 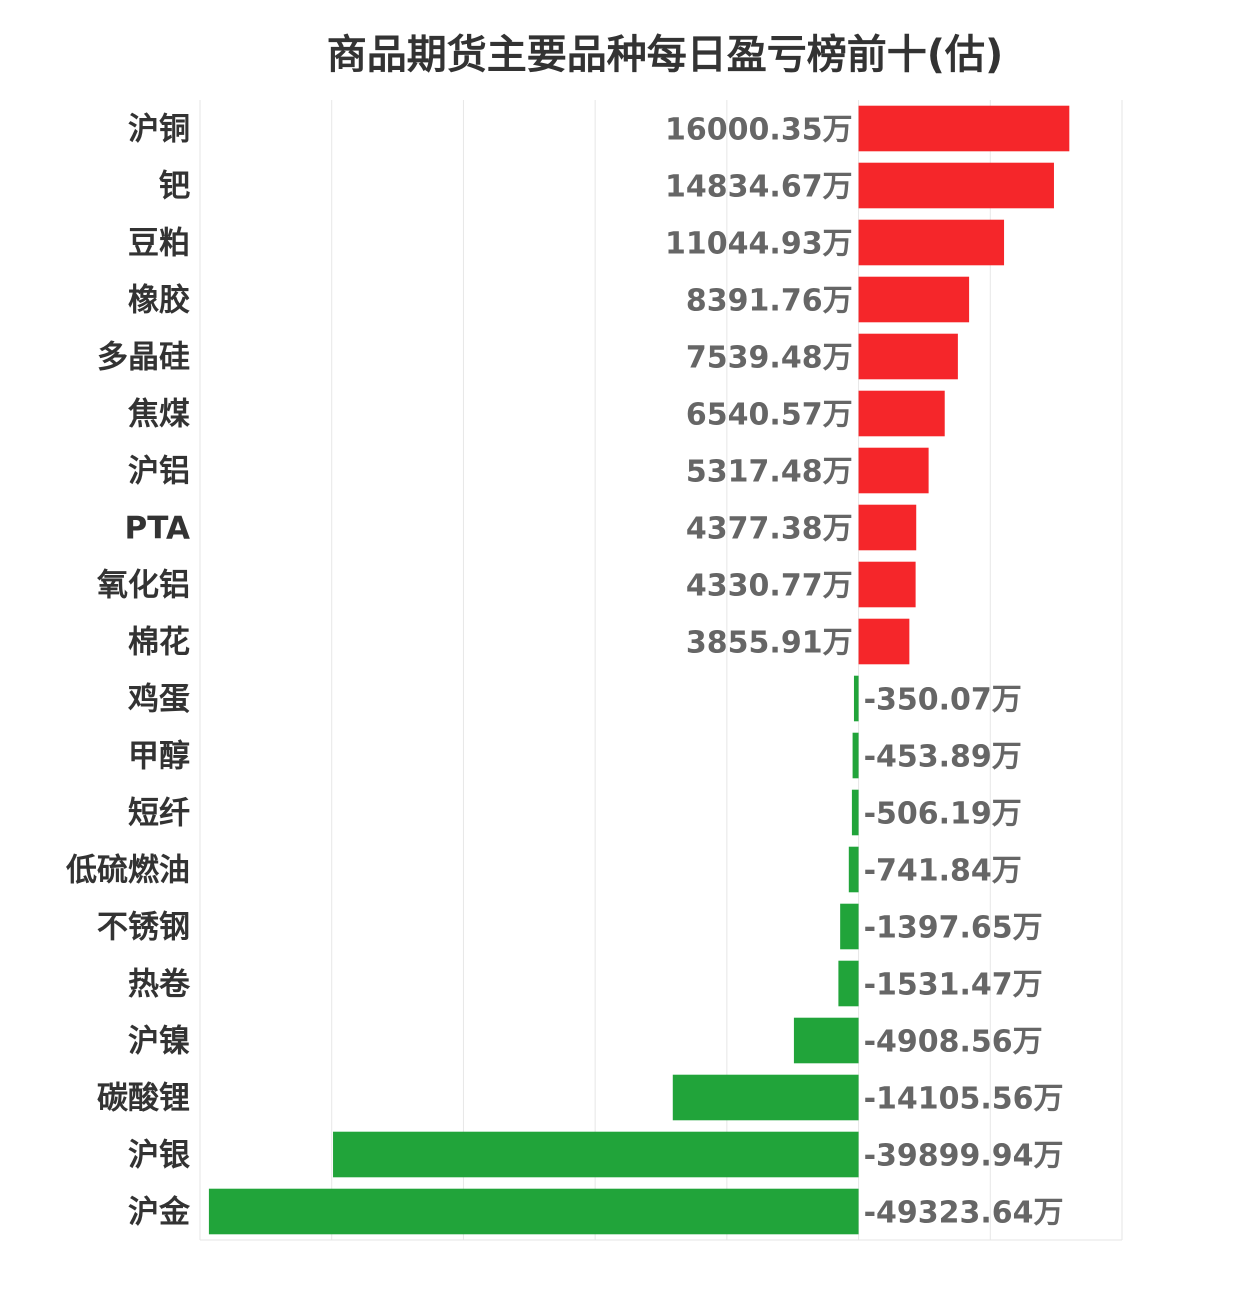 What do you see at coordinates (769, 415) in the screenshot?
I see `value-label: 6540.57万` at bounding box center [769, 415].